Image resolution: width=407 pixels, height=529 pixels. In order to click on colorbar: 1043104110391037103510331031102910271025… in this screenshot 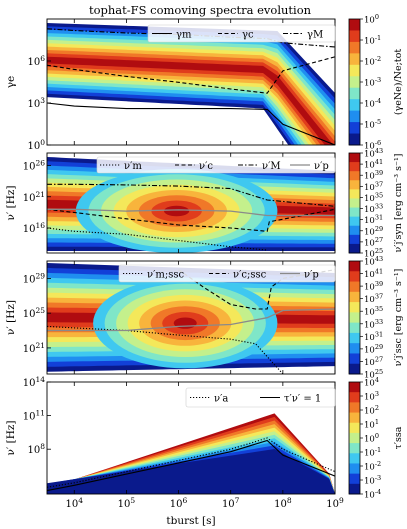, I will do `click(376, 203)`.